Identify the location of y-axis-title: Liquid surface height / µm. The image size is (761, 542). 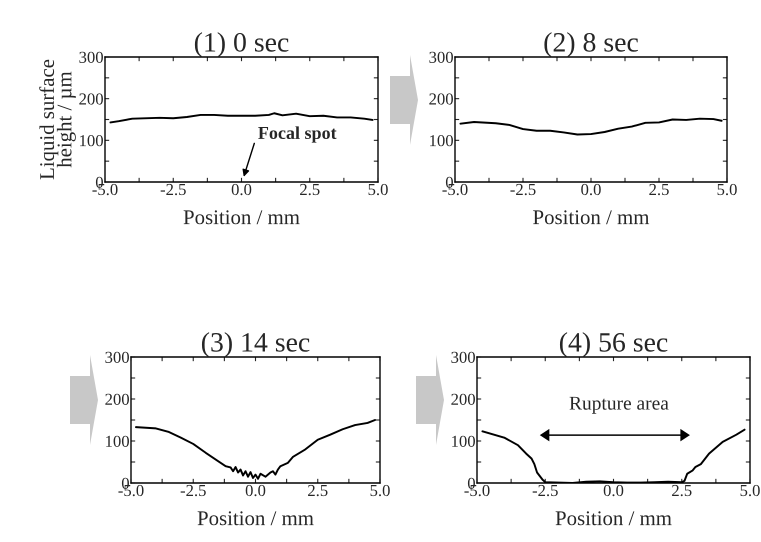
(57, 120).